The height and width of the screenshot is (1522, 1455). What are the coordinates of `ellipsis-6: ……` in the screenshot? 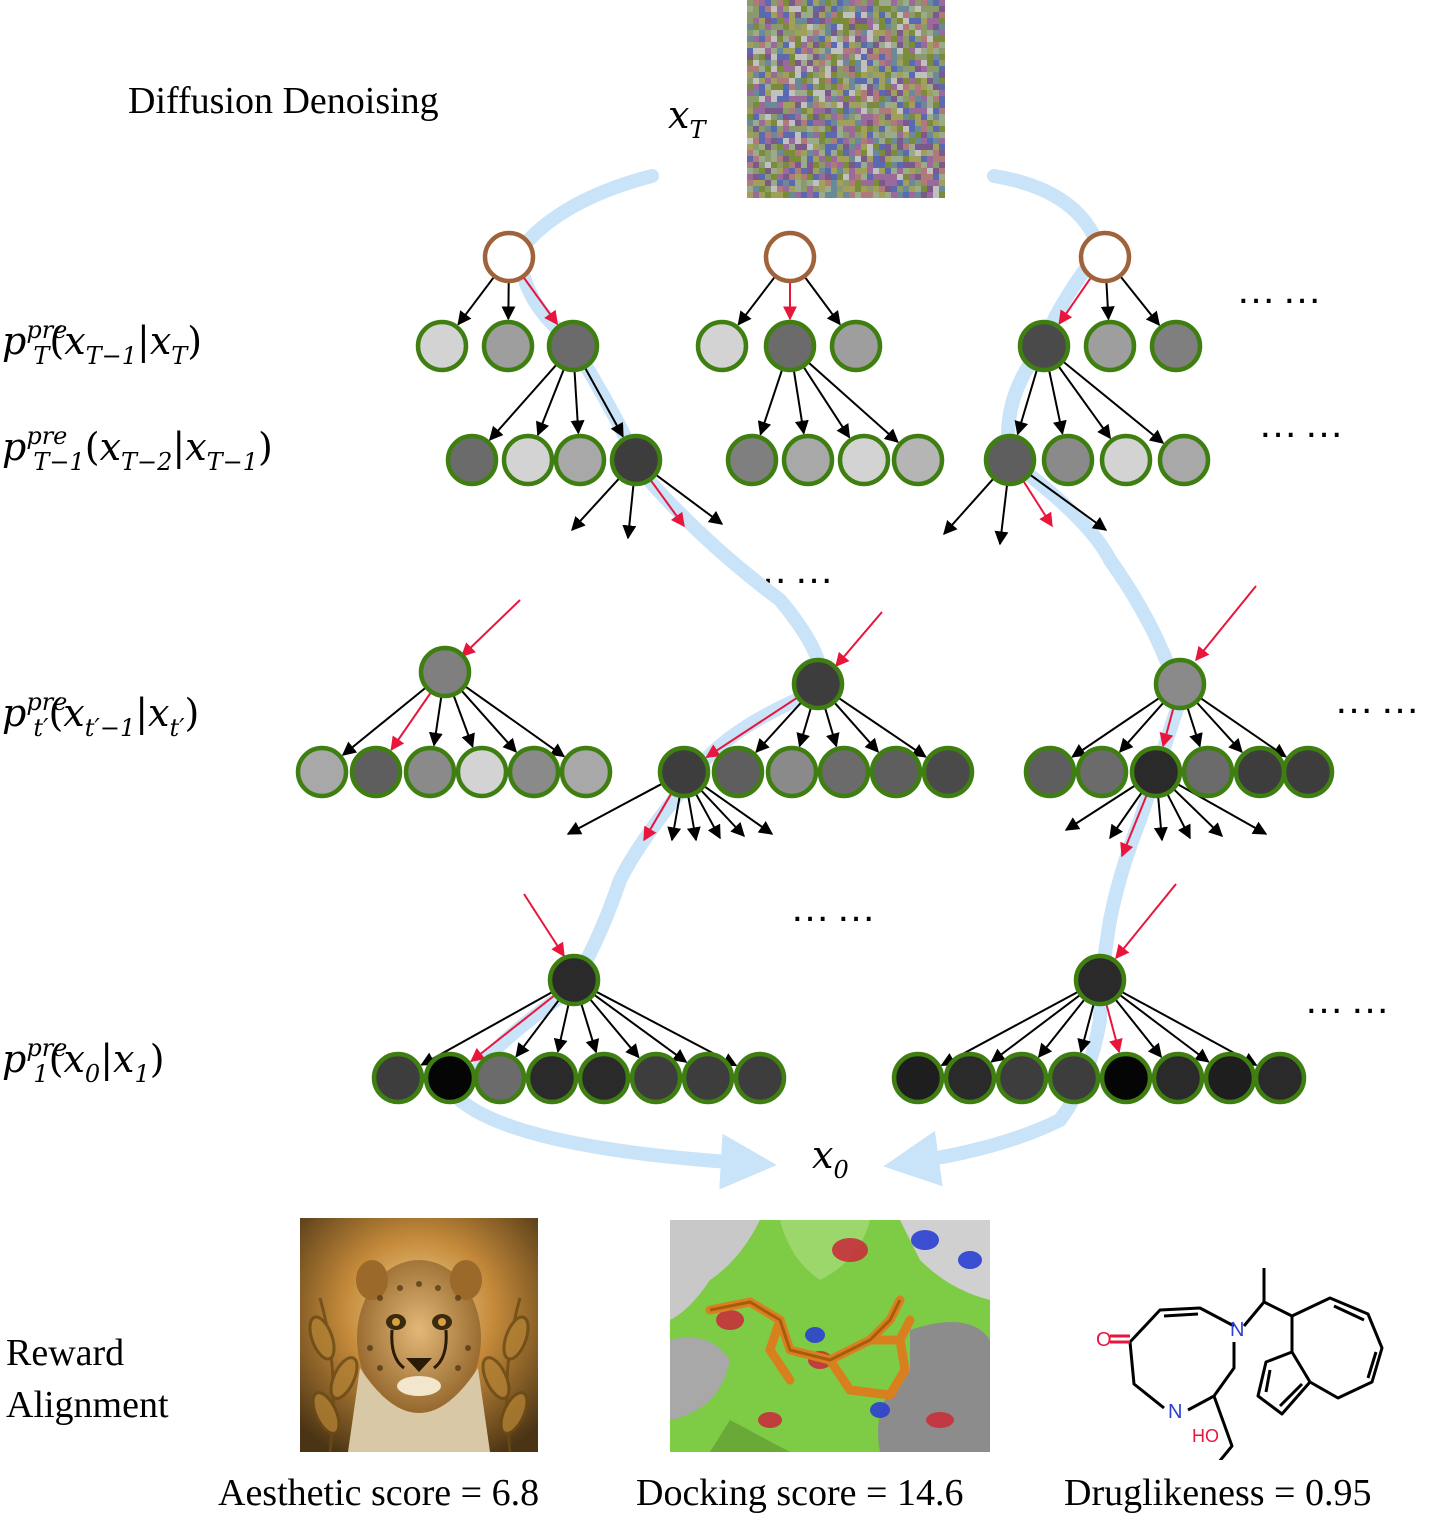 It's located at (1350, 1000).